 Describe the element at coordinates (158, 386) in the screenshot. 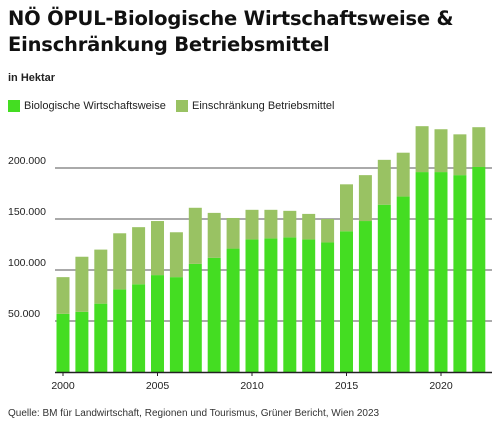

I see `x-tick-label: 2005` at that location.